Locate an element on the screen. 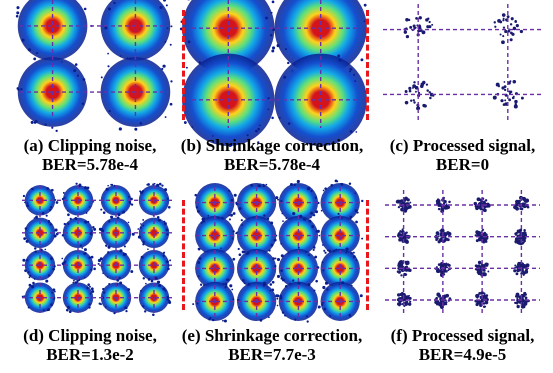  panel-c-plot is located at coordinates (463, 62).